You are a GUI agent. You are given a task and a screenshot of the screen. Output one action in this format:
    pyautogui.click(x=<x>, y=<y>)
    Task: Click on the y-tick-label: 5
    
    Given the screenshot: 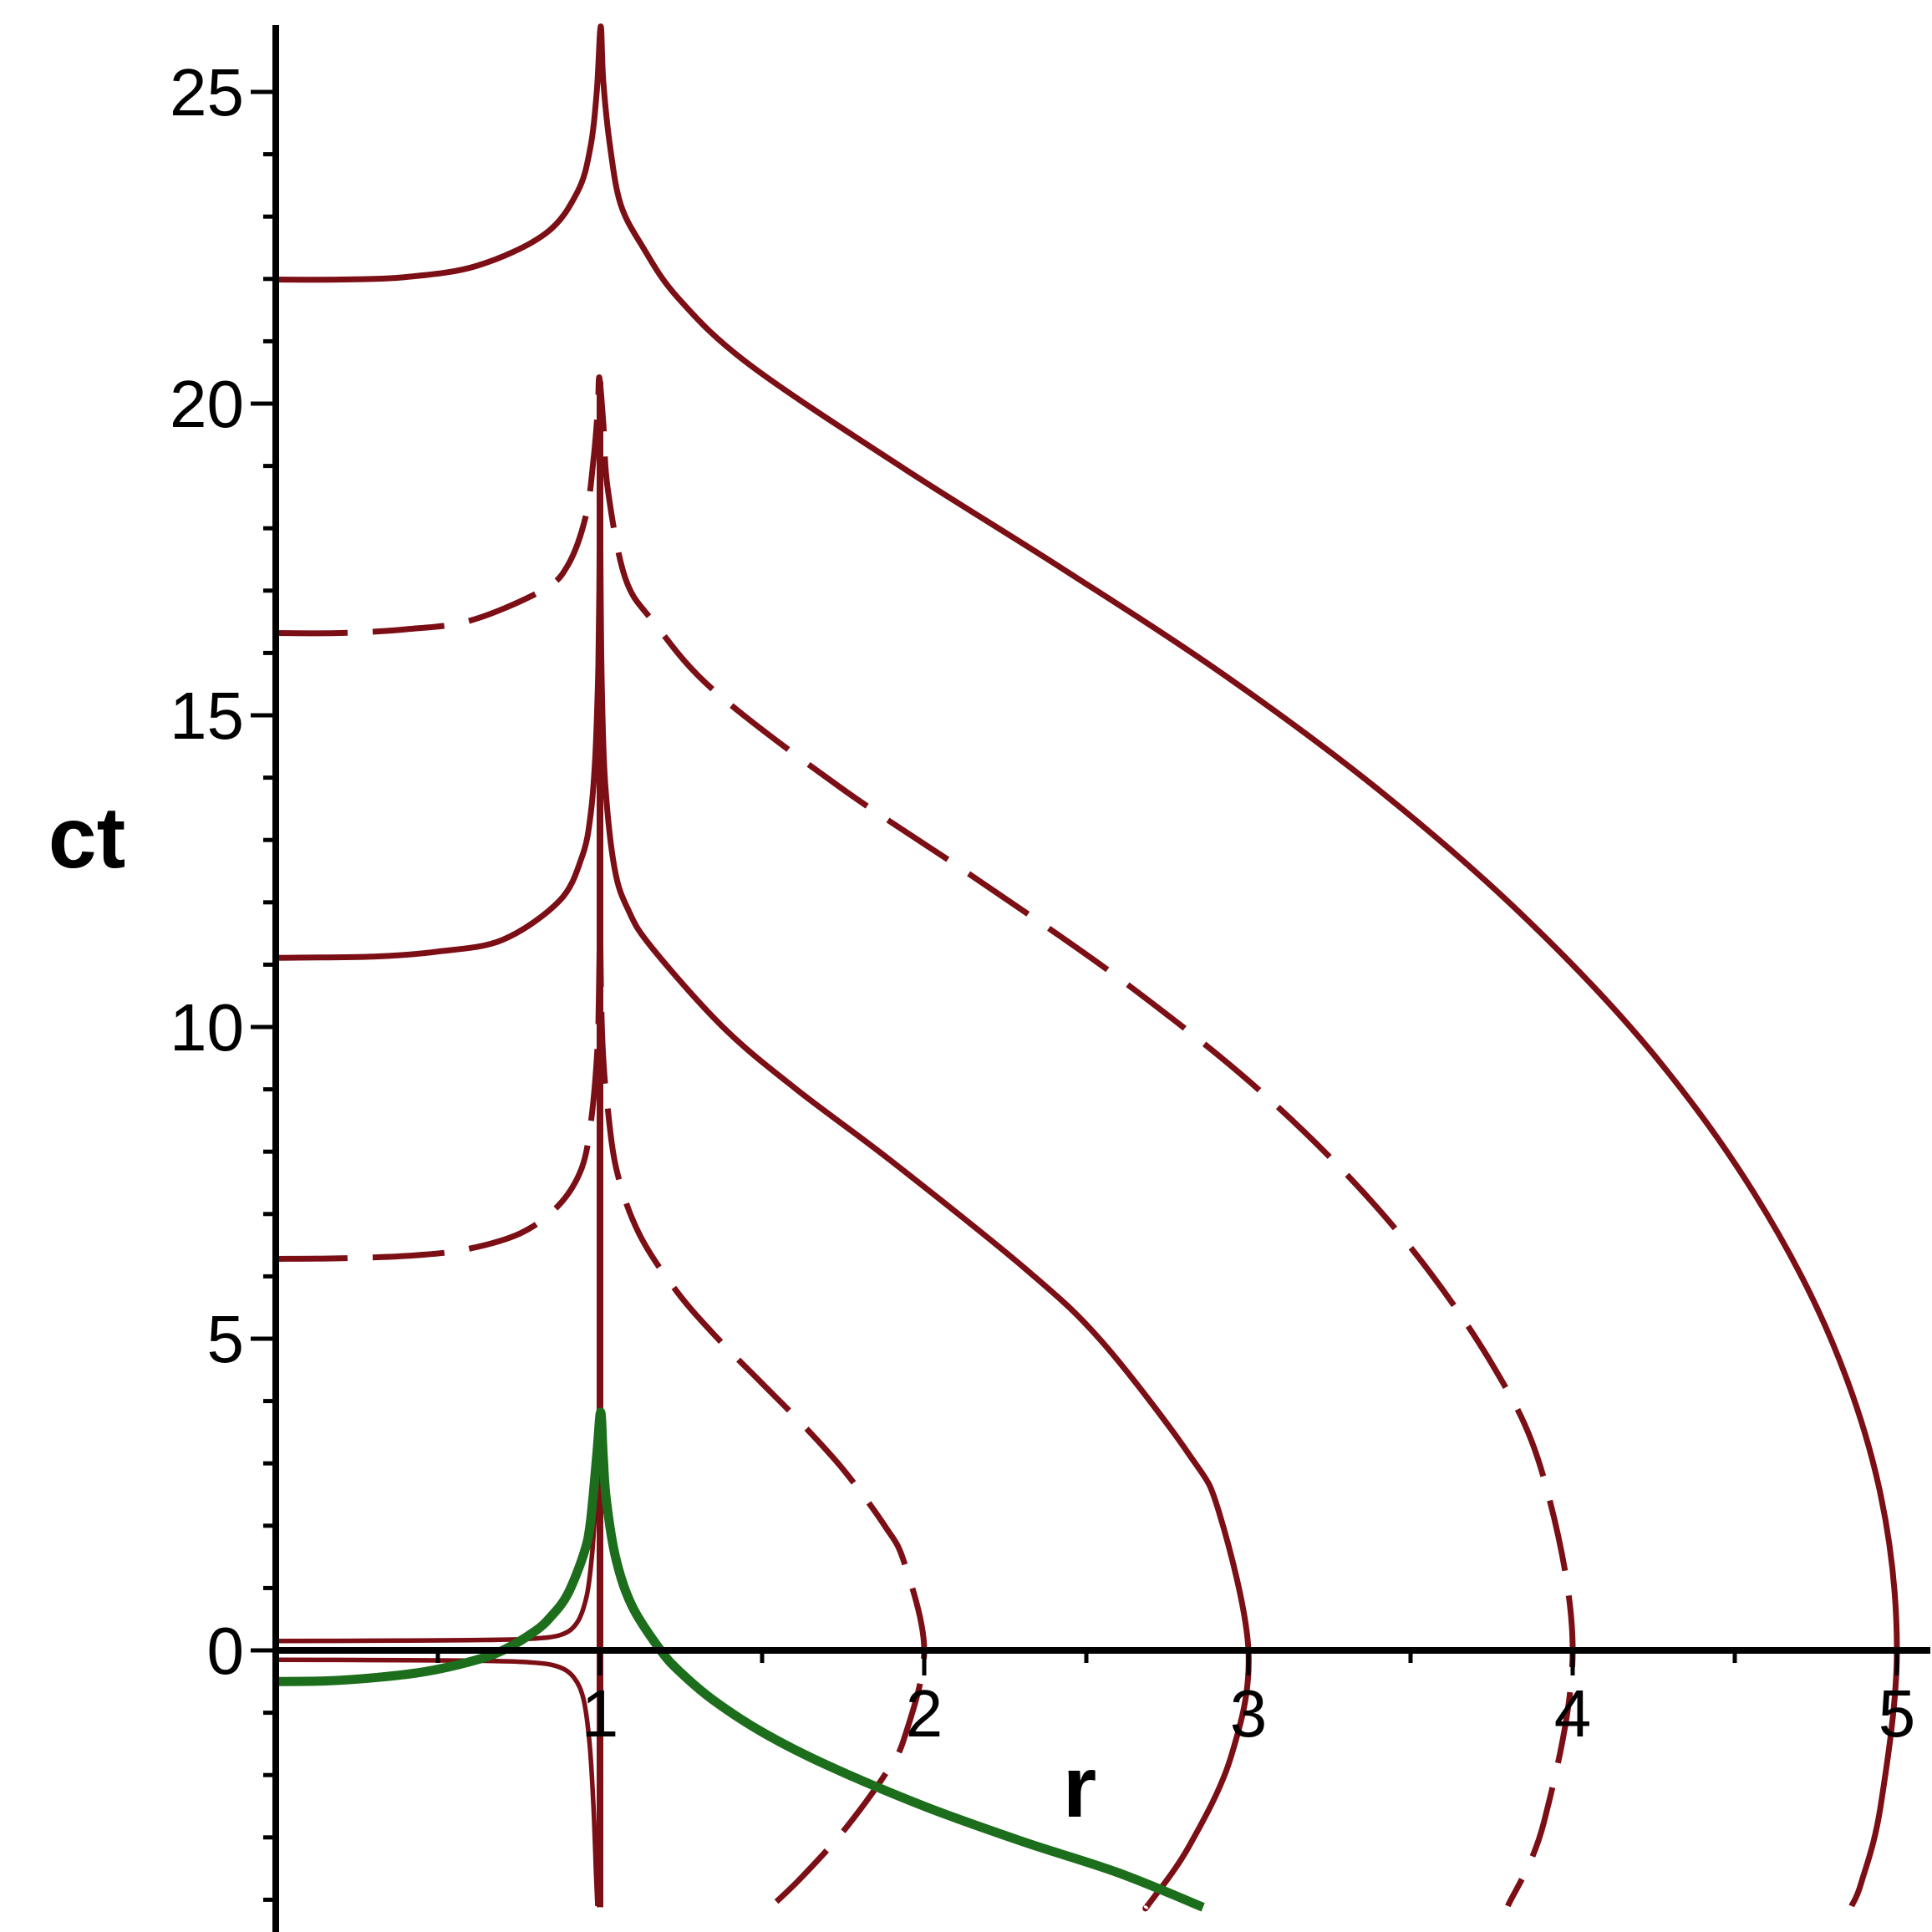 What is the action you would take?
    pyautogui.click(x=226, y=1339)
    